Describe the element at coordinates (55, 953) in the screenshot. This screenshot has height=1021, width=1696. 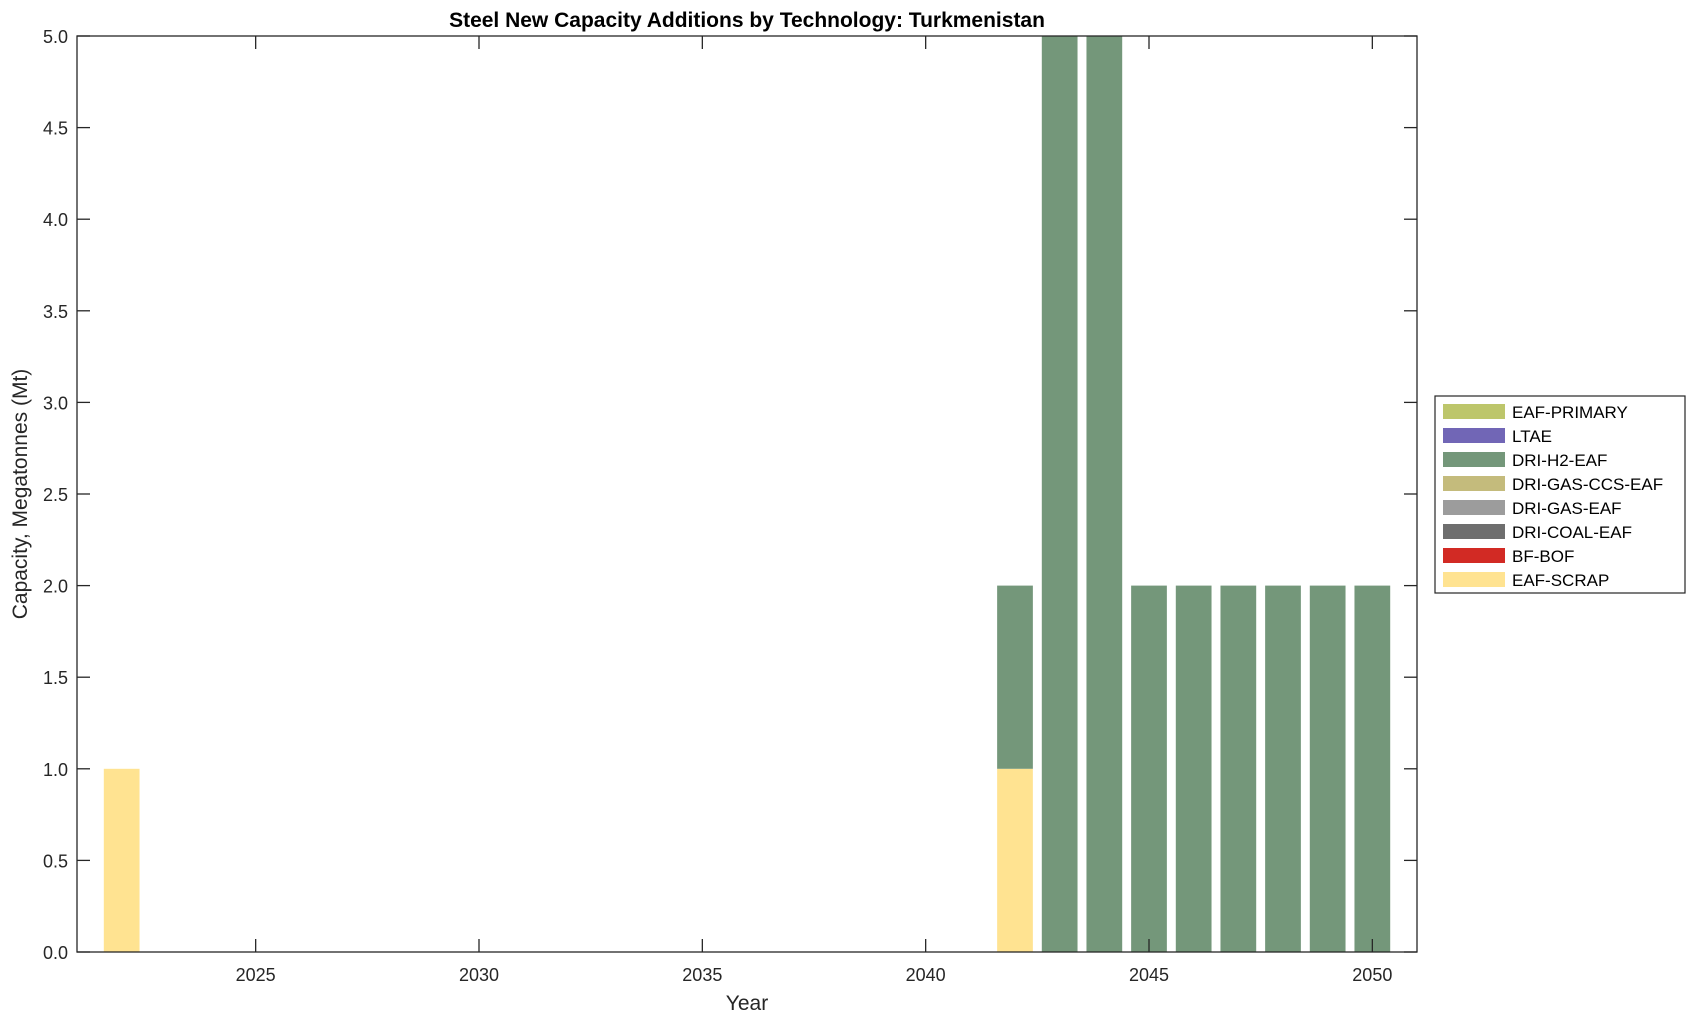
I see `y-tick-label: 0.0` at that location.